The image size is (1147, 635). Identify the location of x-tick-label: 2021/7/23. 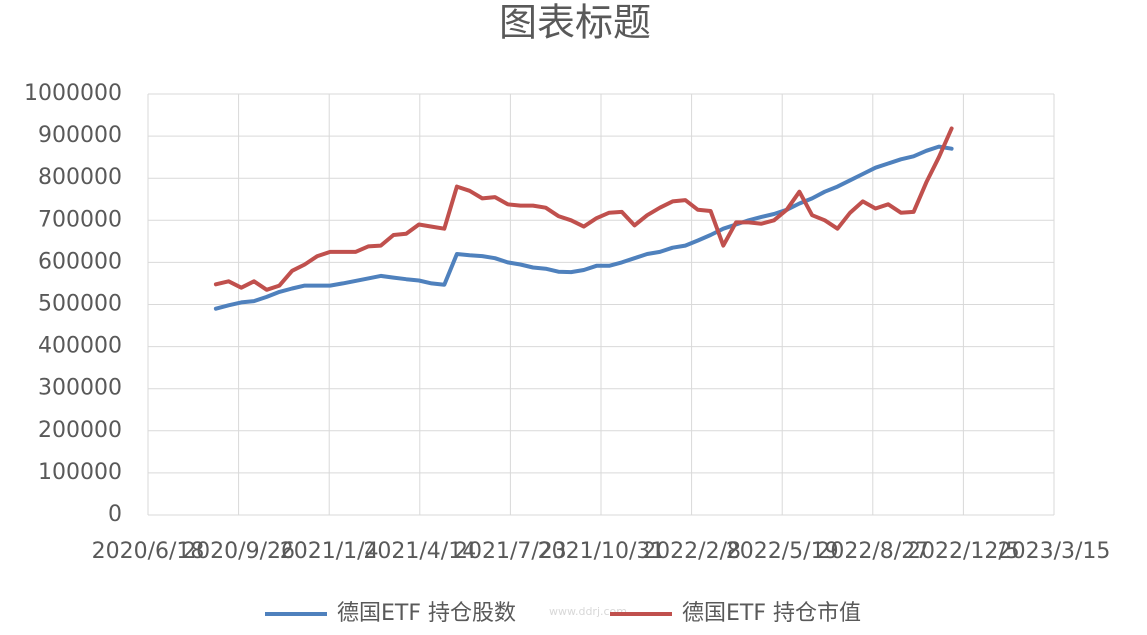
(510, 551).